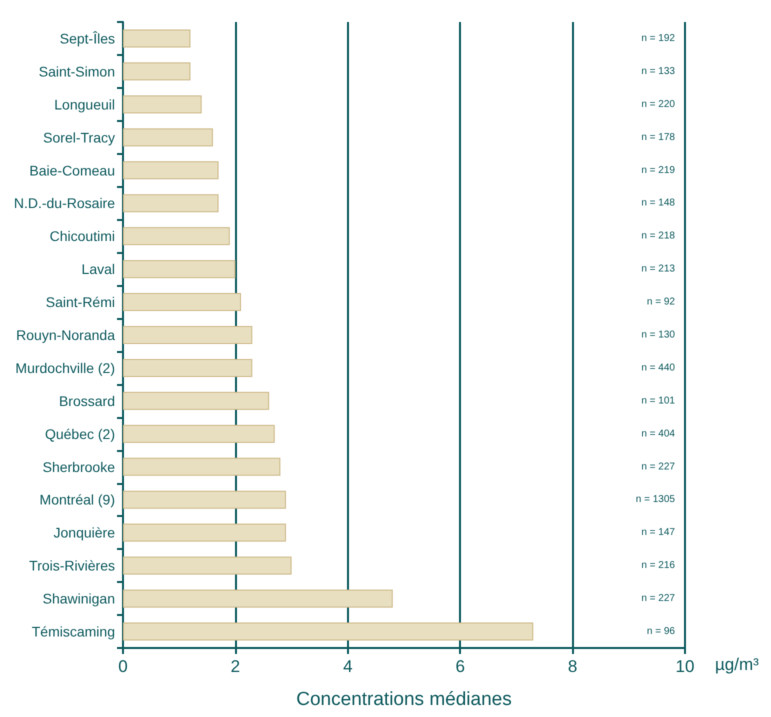 The height and width of the screenshot is (717, 771). Describe the element at coordinates (685, 666) in the screenshot. I see `x-tick-label: 10` at that location.